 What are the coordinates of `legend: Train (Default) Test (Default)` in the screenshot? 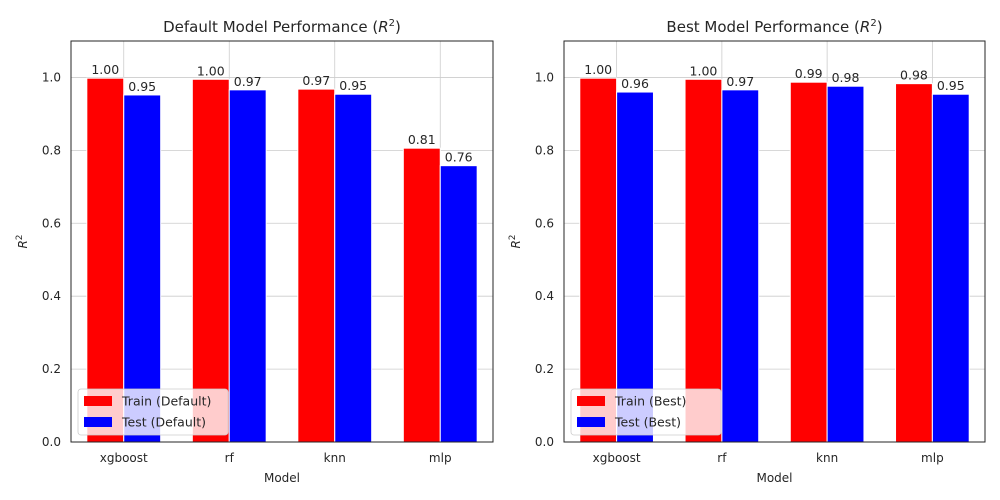 It's located at (153, 412).